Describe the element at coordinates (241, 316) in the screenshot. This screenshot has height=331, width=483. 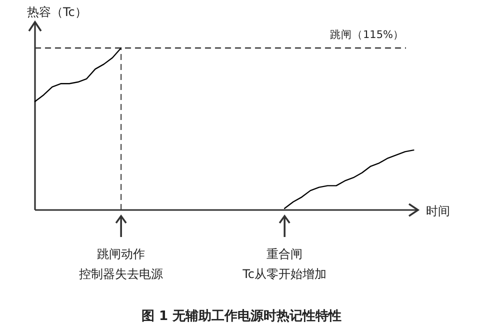
I see `title: 图 1 无辅助工作电源时热记性特性` at that location.